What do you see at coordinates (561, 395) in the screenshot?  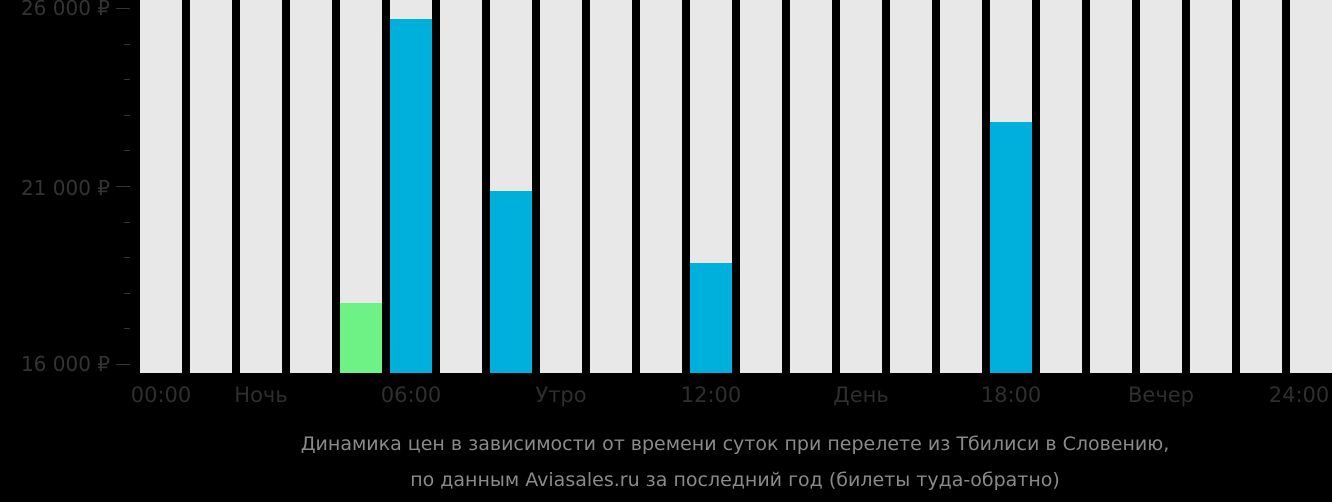 I see `x-label: Утро` at bounding box center [561, 395].